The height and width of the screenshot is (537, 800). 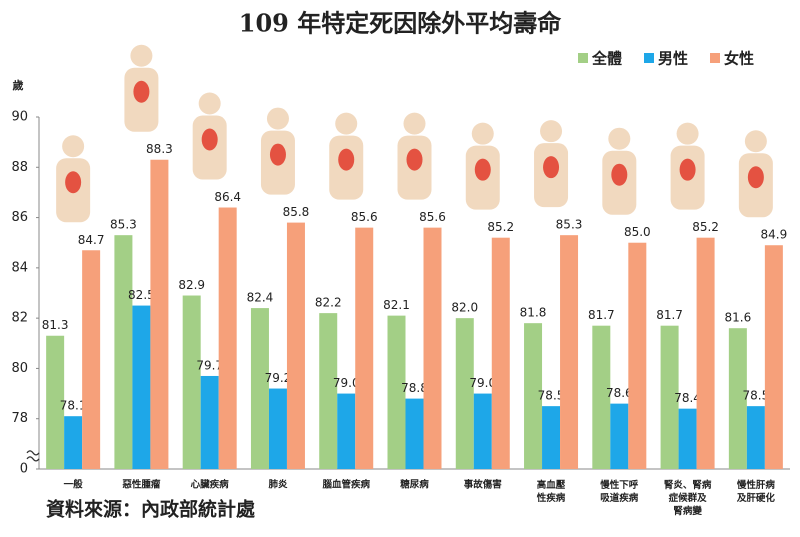 I want to click on value-label: 79.7, so click(x=209, y=365).